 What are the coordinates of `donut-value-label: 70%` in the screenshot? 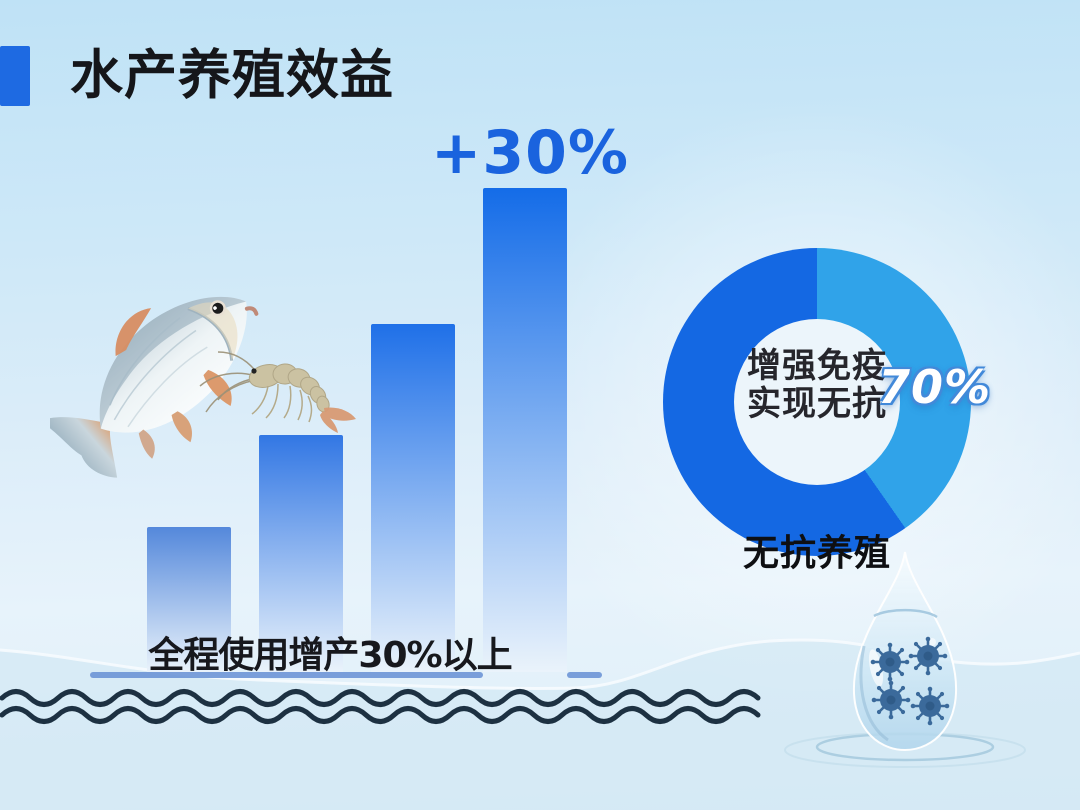 It's located at (935, 387).